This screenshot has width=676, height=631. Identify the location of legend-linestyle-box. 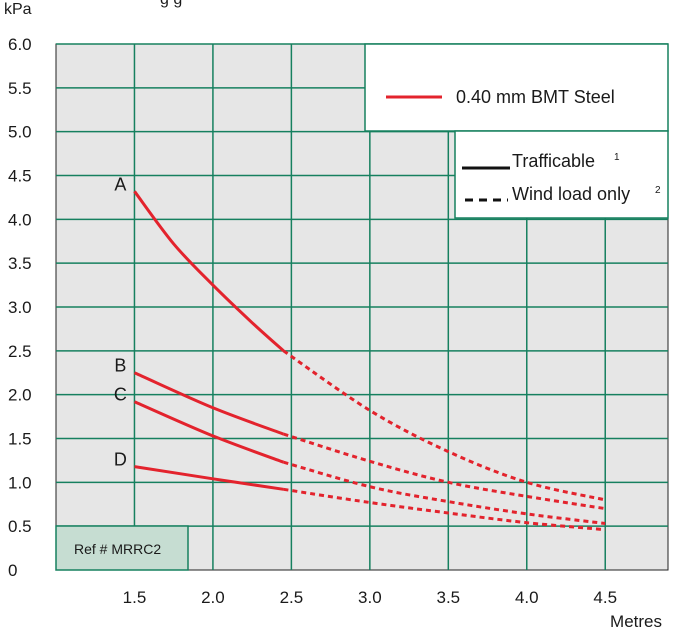
(561, 174).